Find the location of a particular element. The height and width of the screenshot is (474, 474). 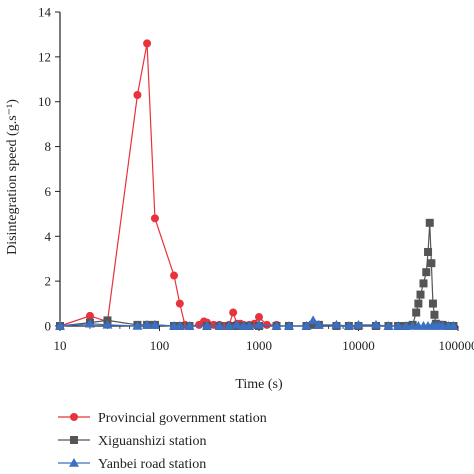

y-tick-label: 2 is located at coordinates (48, 281).